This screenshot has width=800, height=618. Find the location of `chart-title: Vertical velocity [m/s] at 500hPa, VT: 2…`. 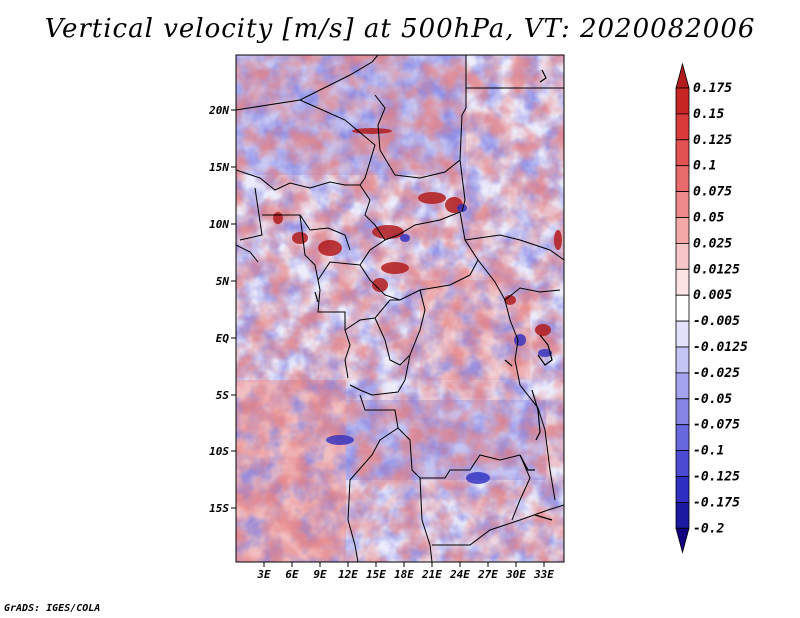

chart-title: Vertical velocity [m/s] at 500hPa, VT: 2… is located at coordinates (400, 29).